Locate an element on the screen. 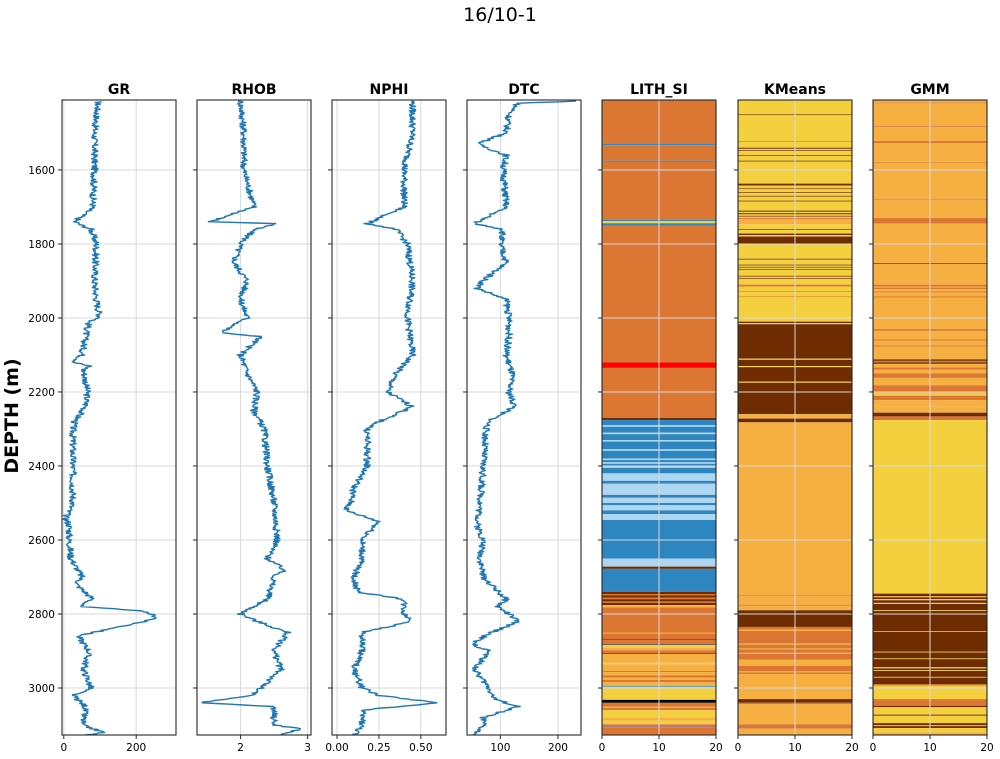  track-lith-si: 0 10 20 is located at coordinates (660, 426).